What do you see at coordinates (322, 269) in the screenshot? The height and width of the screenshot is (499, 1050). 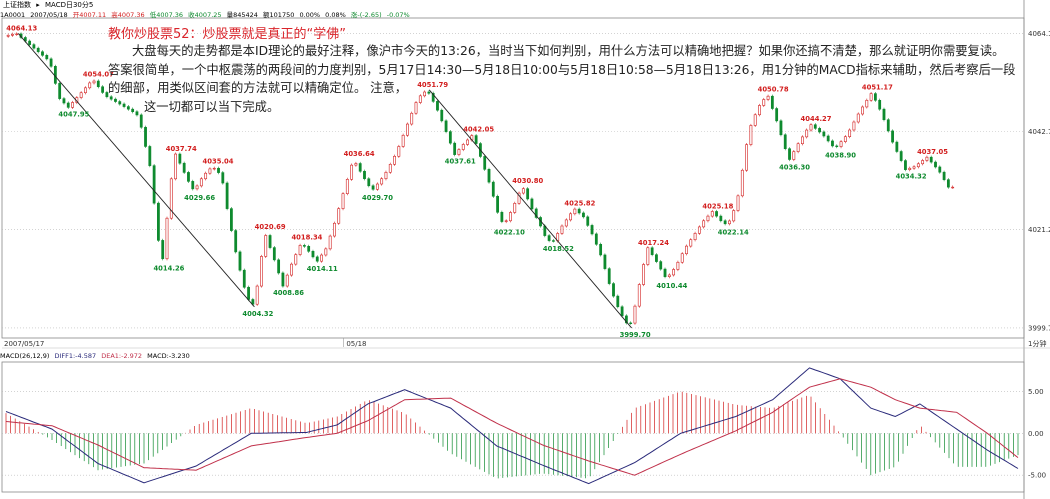 I see `price-annotation: 4014.11` at bounding box center [322, 269].